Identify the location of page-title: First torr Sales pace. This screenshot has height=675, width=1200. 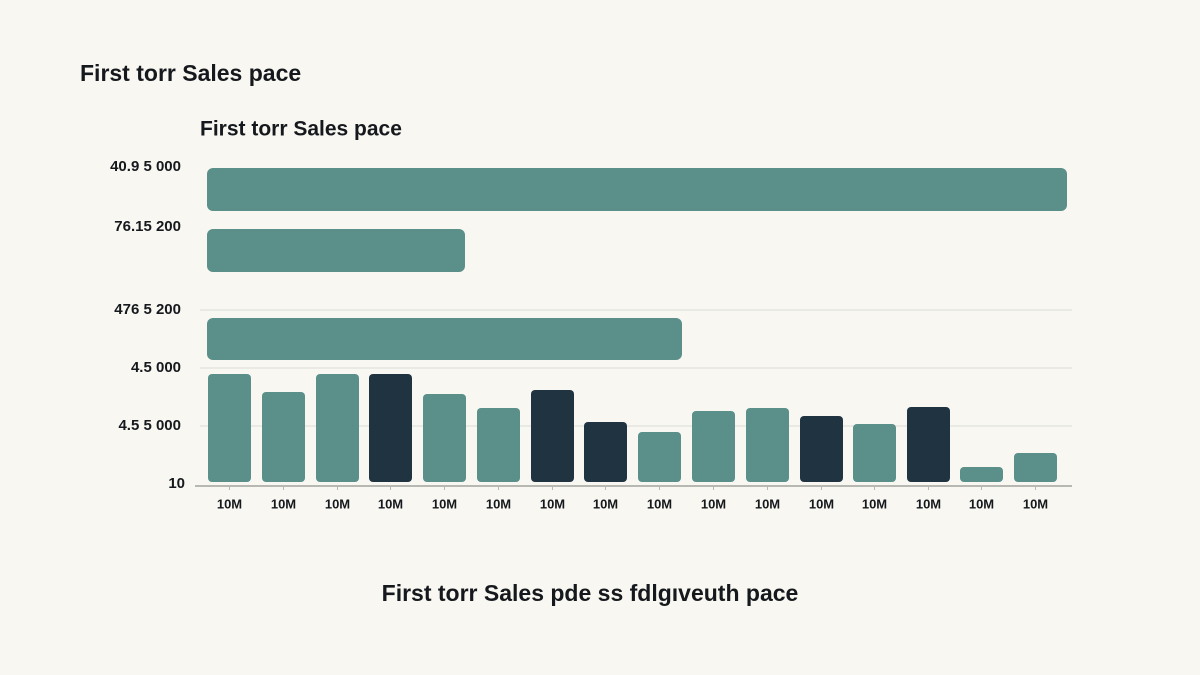
(190, 73).